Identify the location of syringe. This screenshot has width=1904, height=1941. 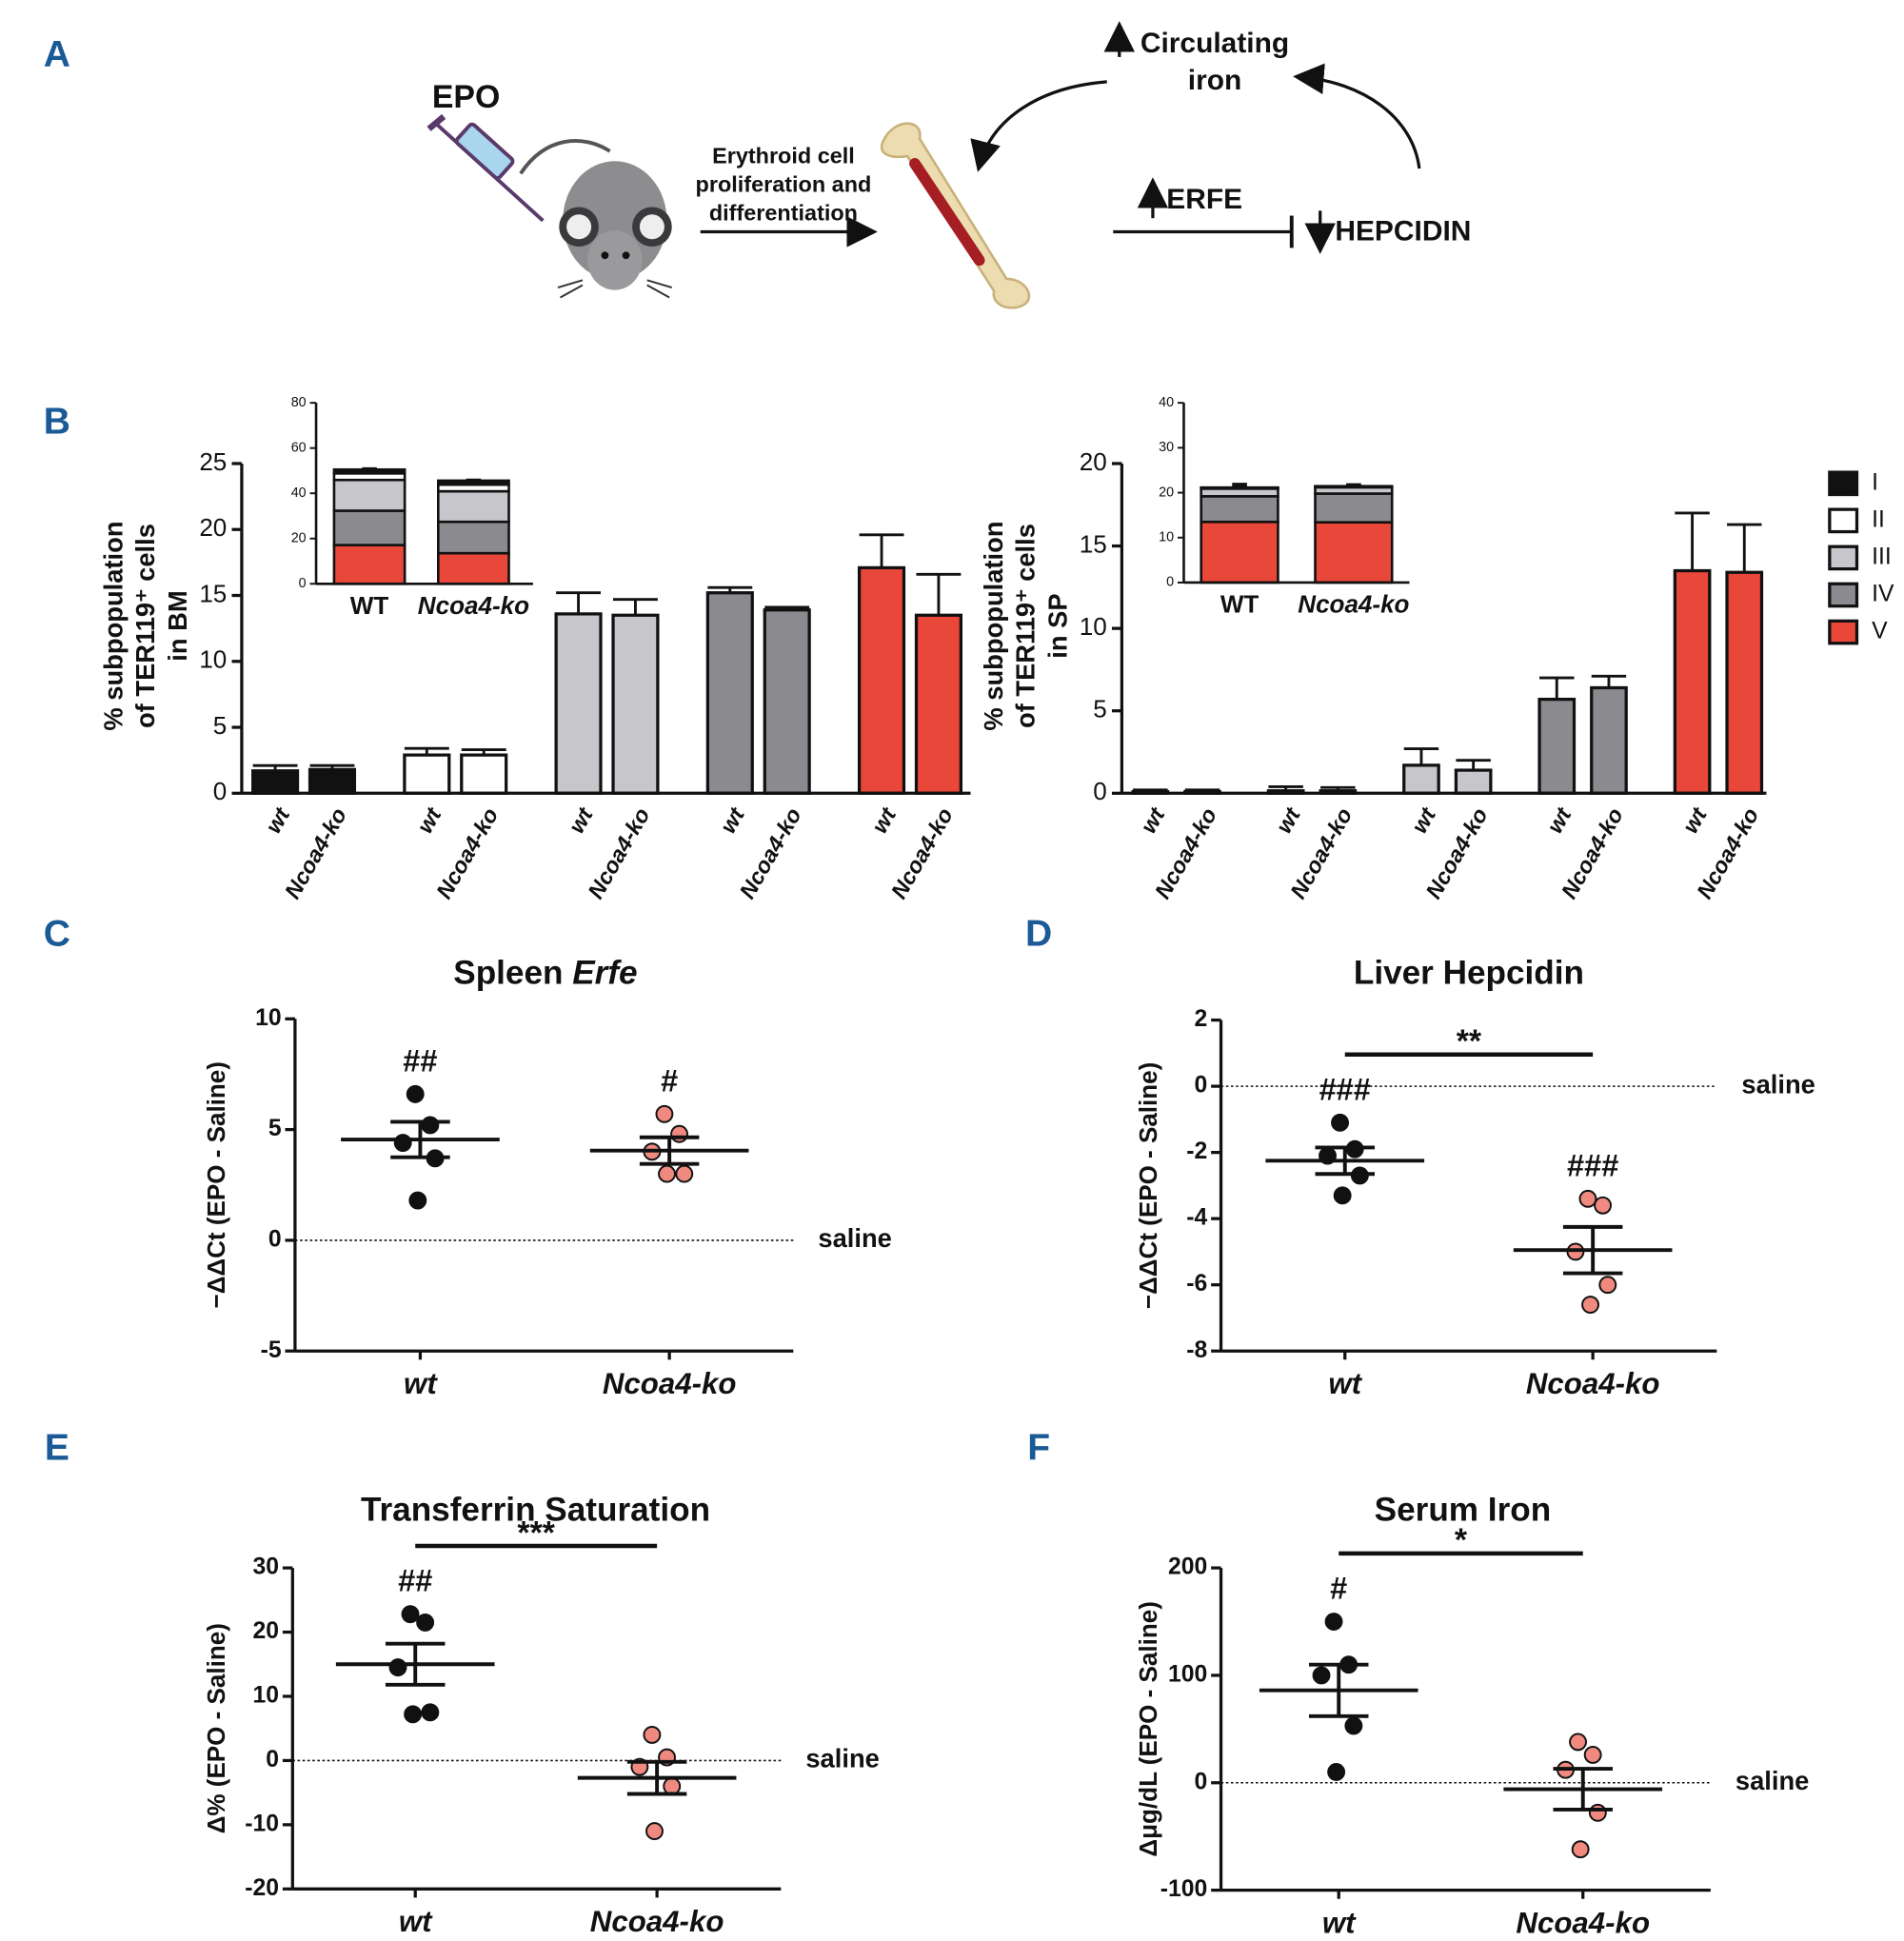
(485, 168).